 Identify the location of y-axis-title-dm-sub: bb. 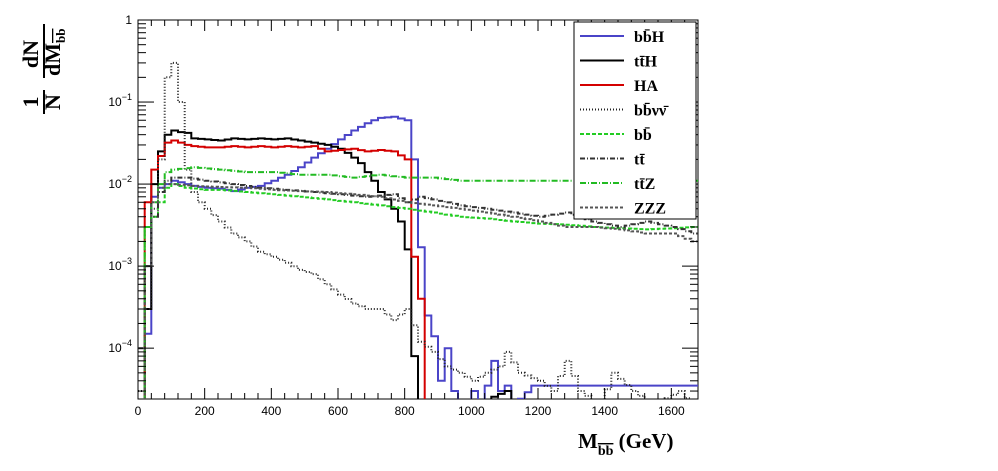
(60, 36).